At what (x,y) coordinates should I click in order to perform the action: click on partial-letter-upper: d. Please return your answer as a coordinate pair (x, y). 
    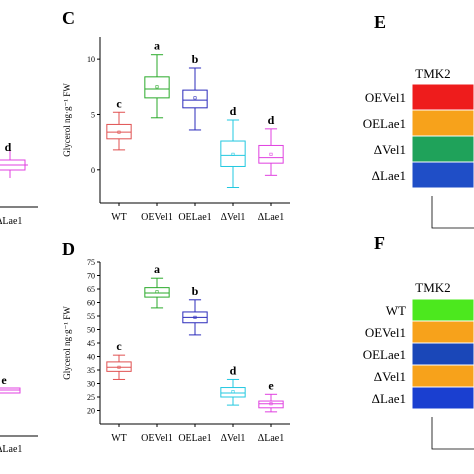
    Looking at the image, I should click on (8, 147).